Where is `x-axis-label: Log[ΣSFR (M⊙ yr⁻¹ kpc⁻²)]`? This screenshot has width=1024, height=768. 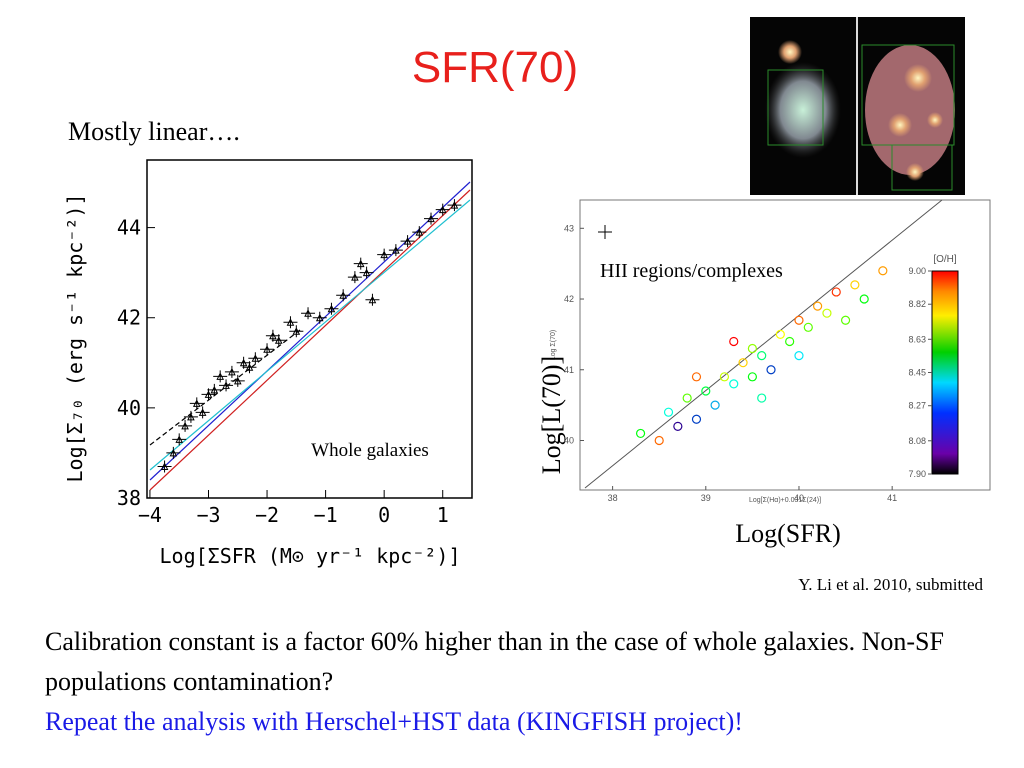
x-axis-label: Log[ΣSFR (M⊙ yr⁻¹ kpc⁻²)] is located at coordinates (309, 556).